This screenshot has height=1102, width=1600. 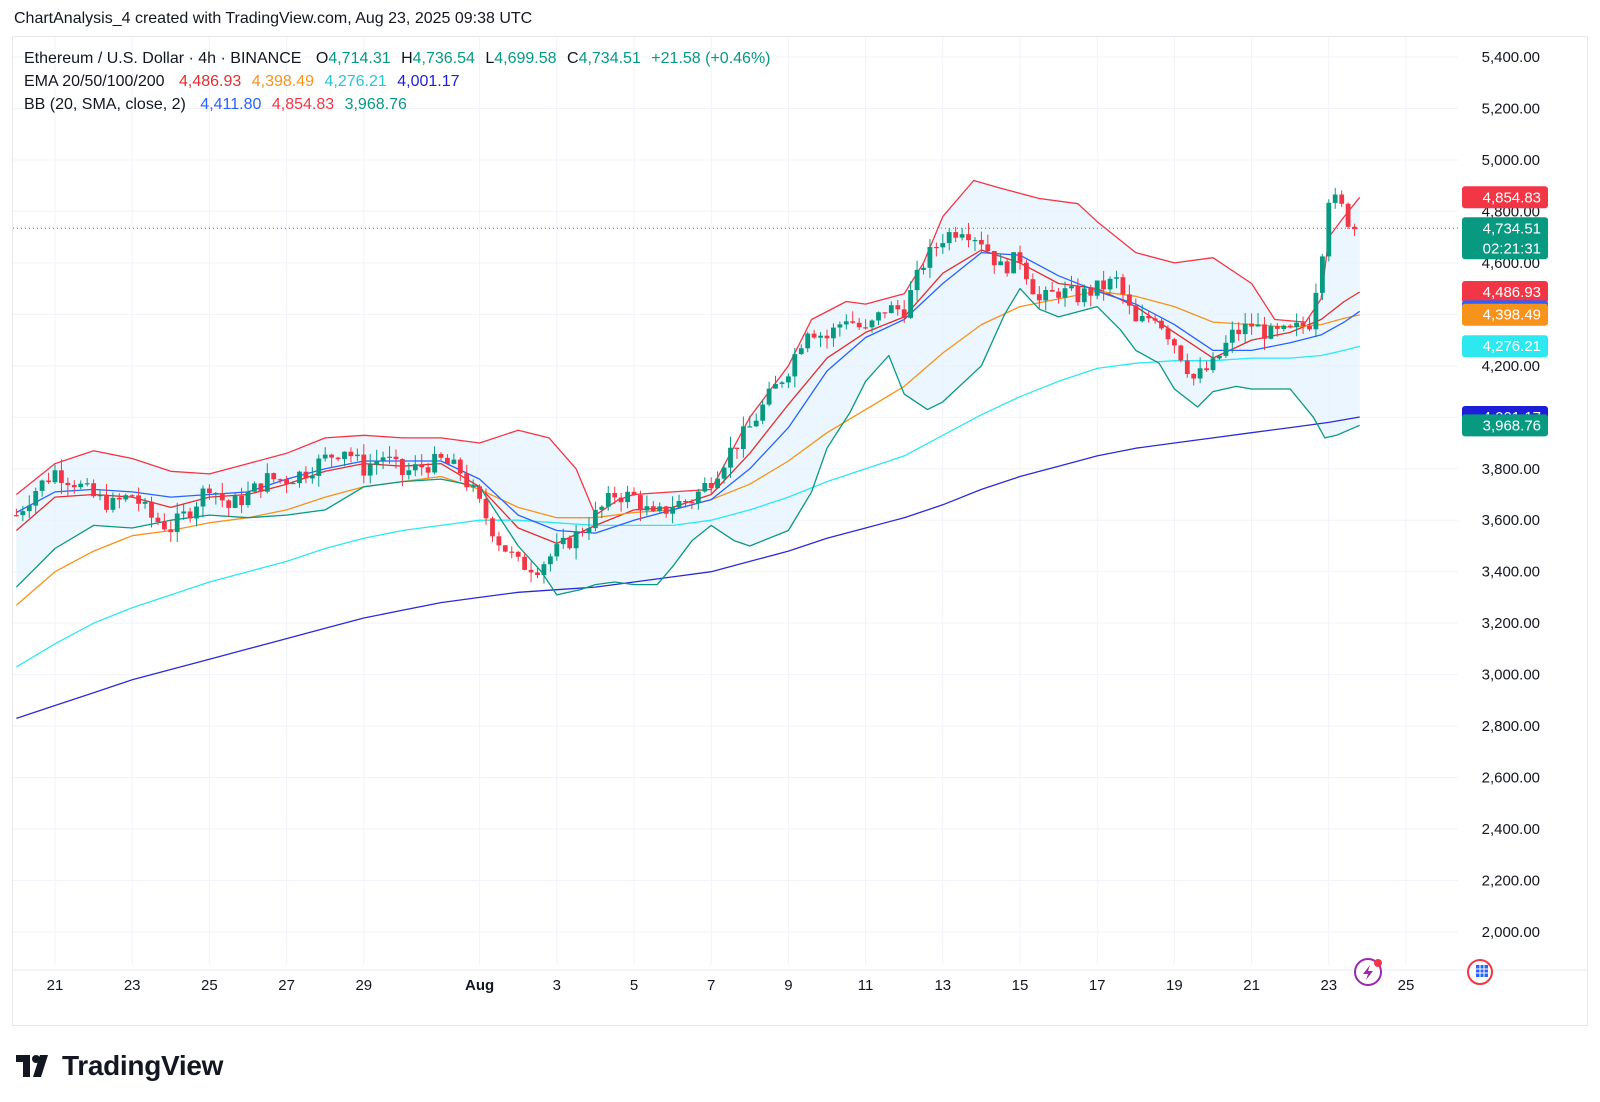 What do you see at coordinates (1505, 197) in the screenshot?
I see `price-badge: 4,854.83` at bounding box center [1505, 197].